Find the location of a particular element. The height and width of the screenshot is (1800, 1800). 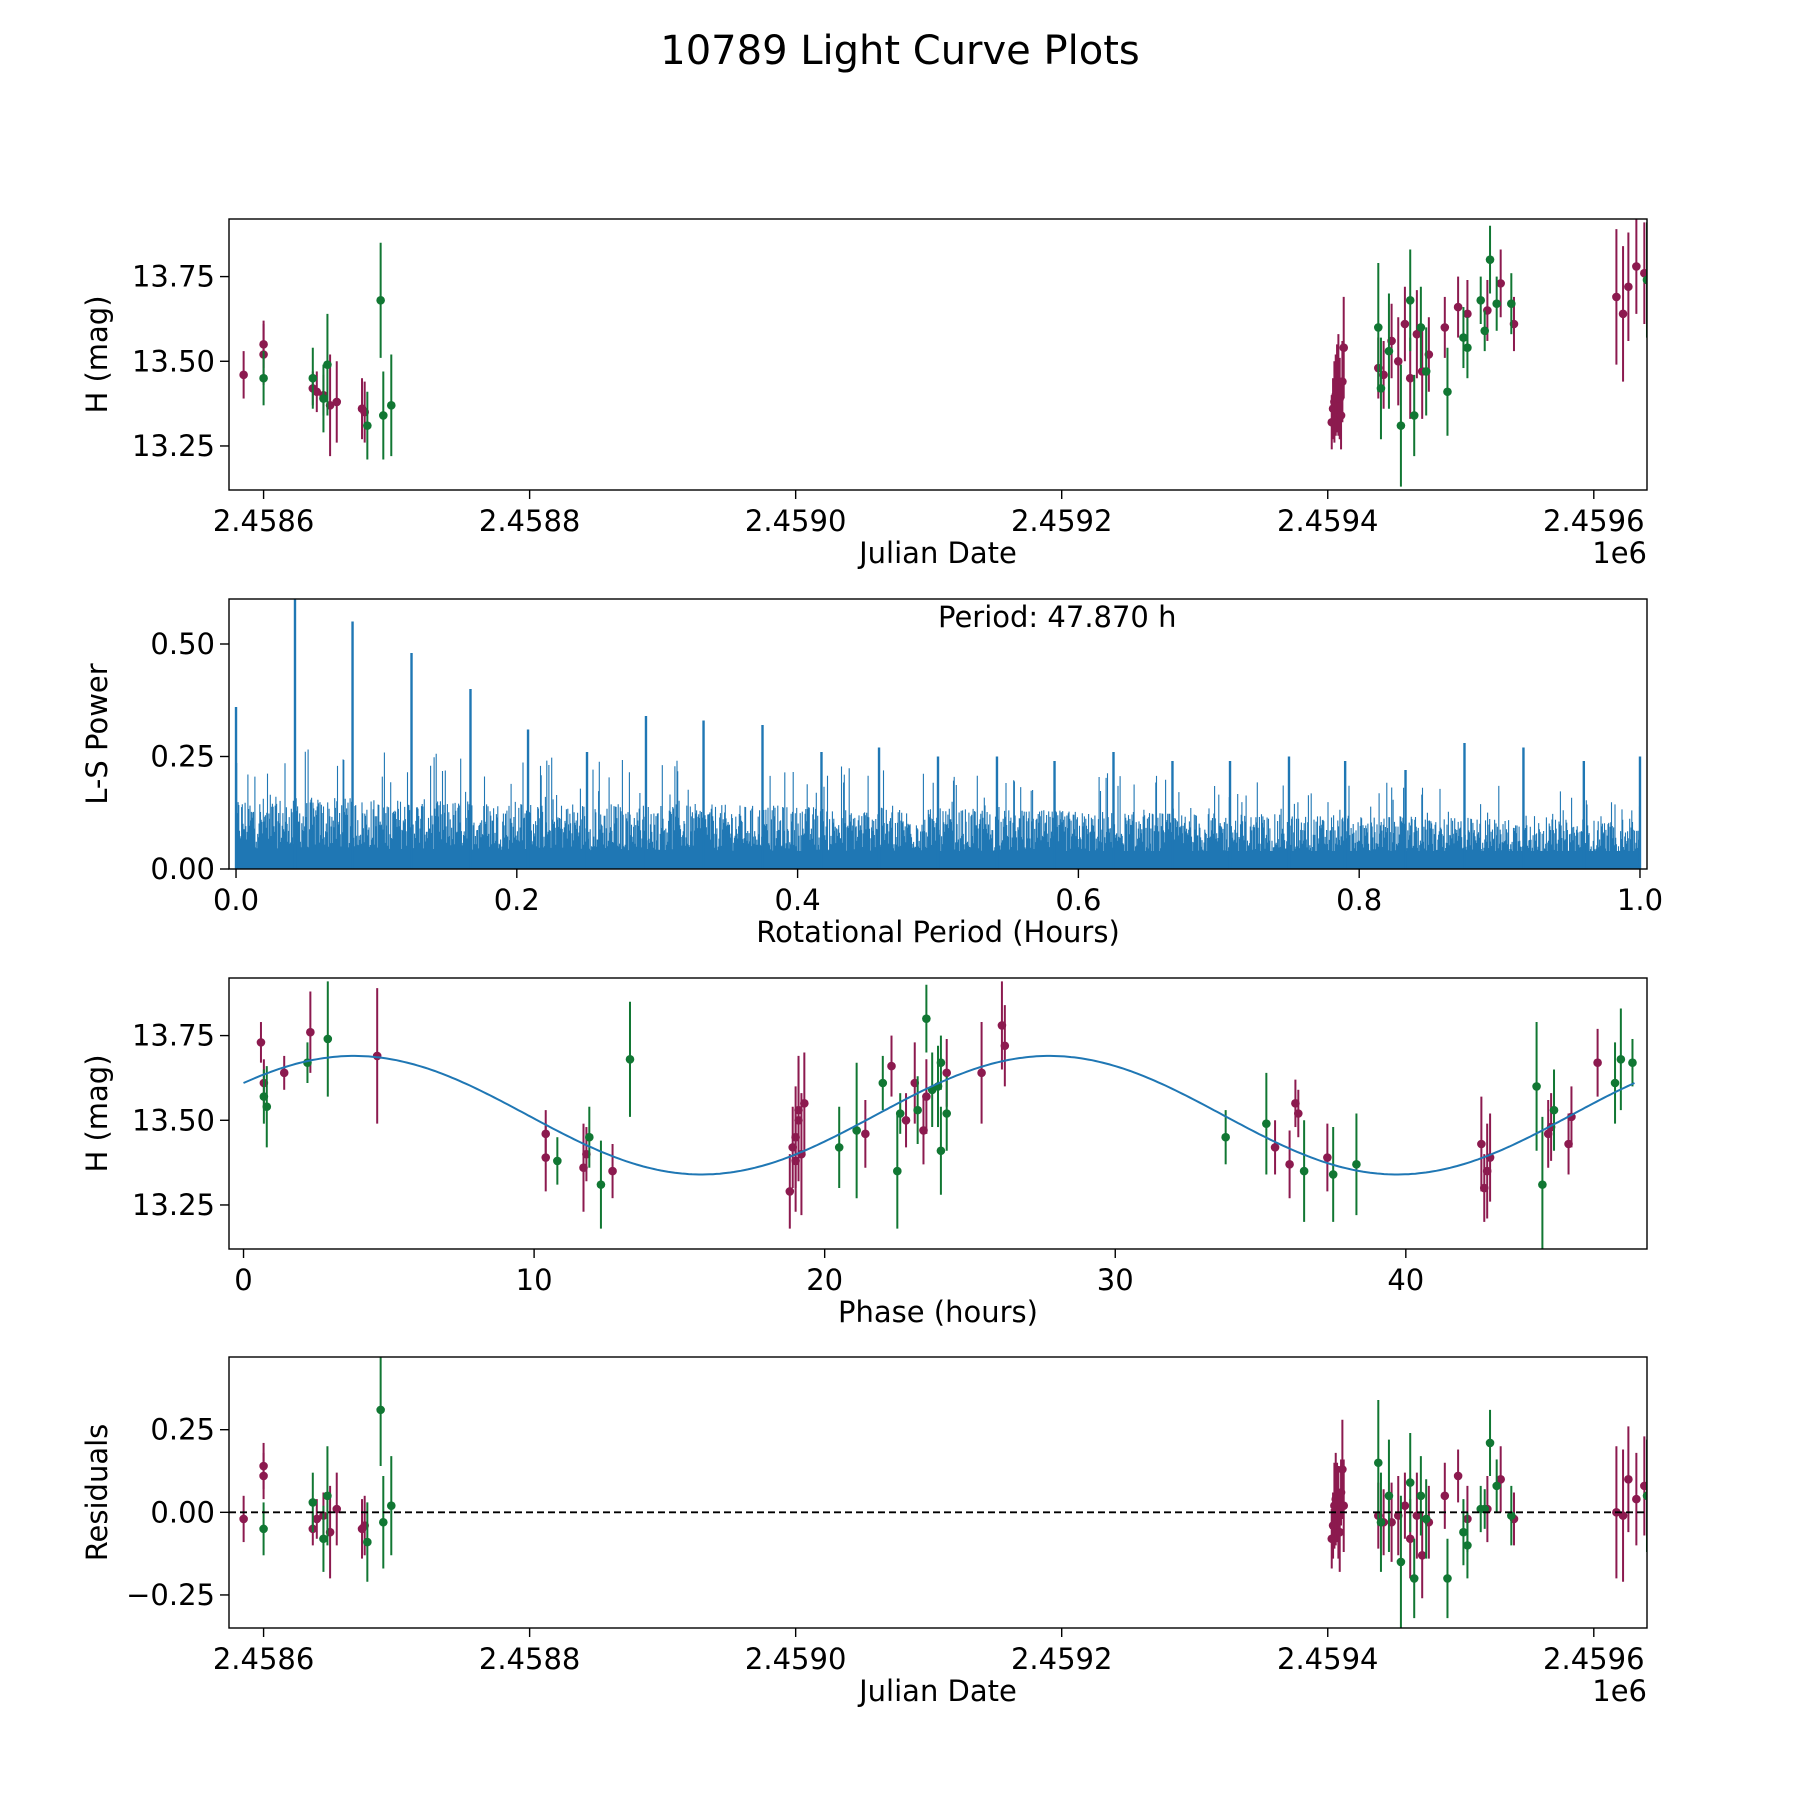

x-tick-label: 0 is located at coordinates (243, 1280).